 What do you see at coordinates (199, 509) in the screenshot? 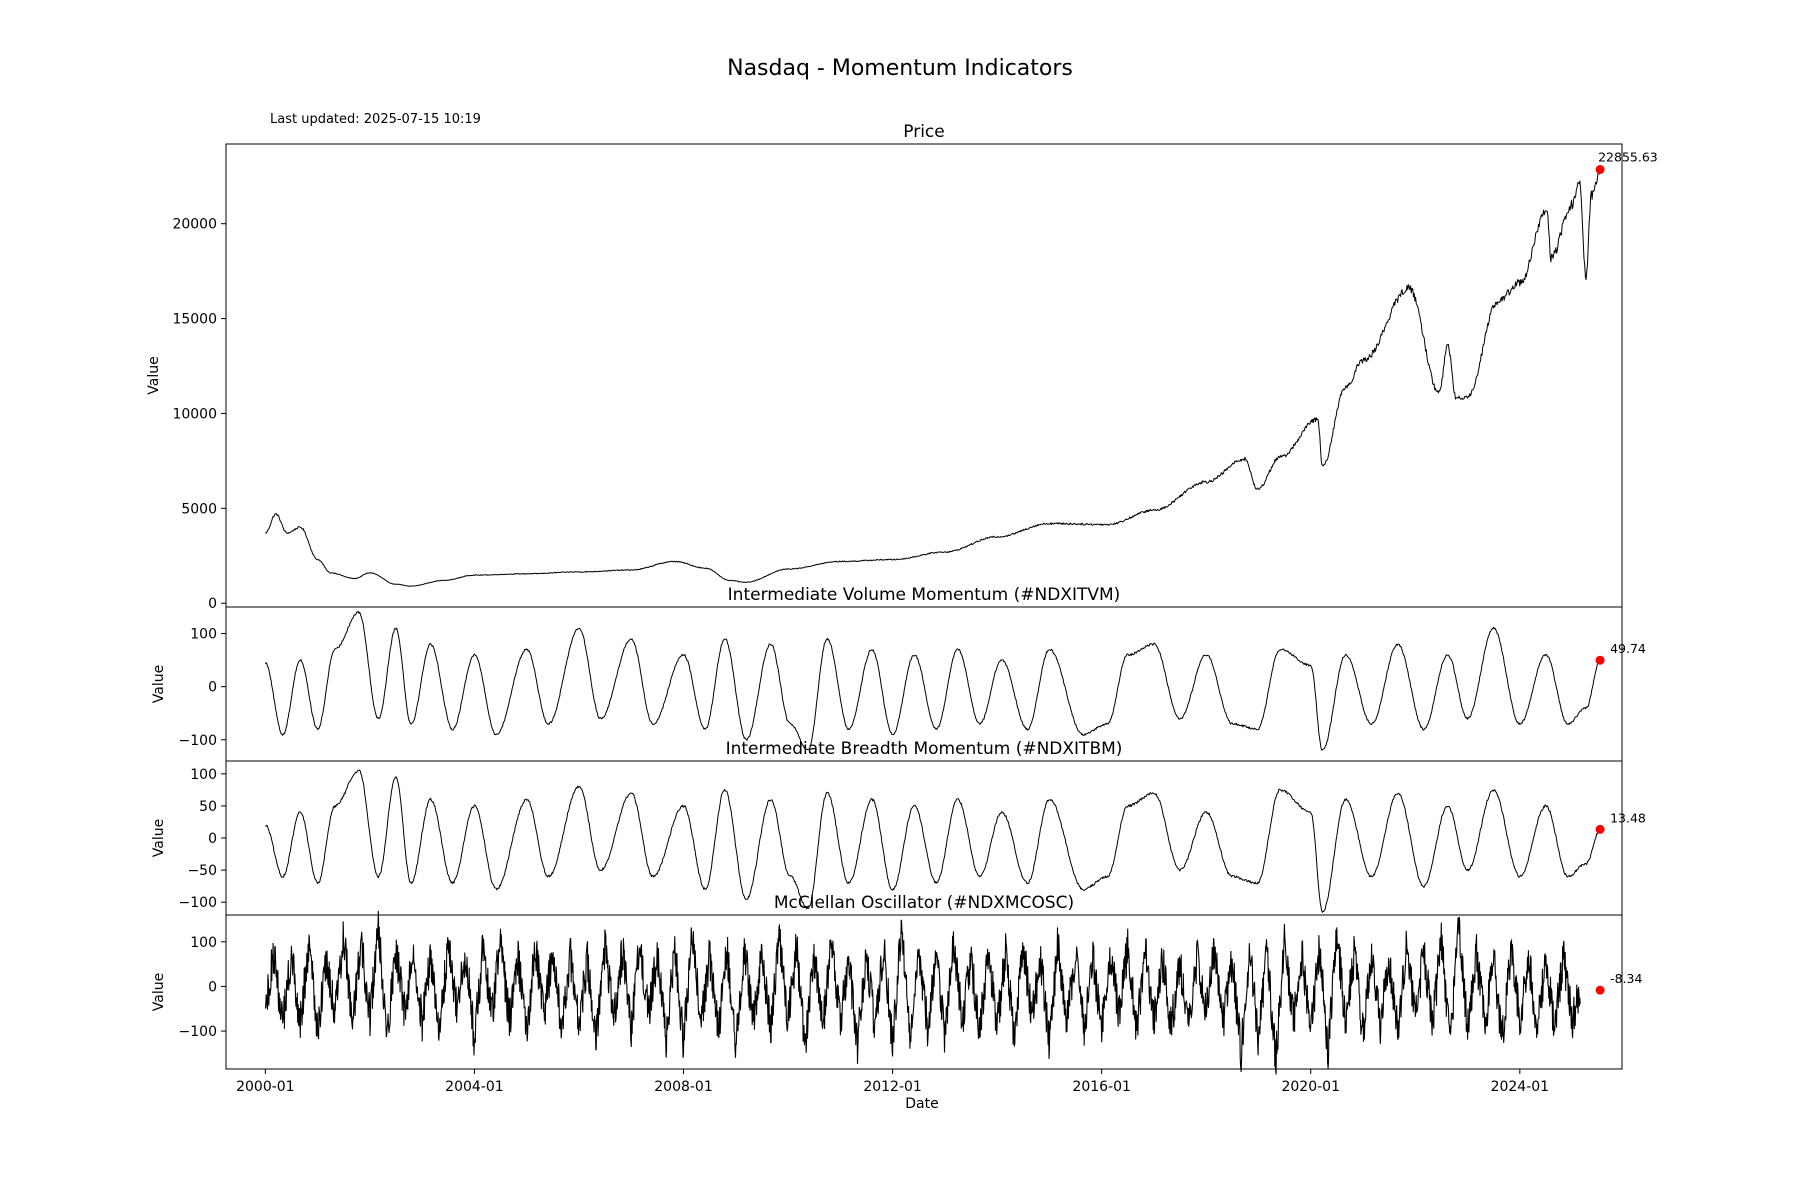
I see `y-tick-label: 5000` at bounding box center [199, 509].